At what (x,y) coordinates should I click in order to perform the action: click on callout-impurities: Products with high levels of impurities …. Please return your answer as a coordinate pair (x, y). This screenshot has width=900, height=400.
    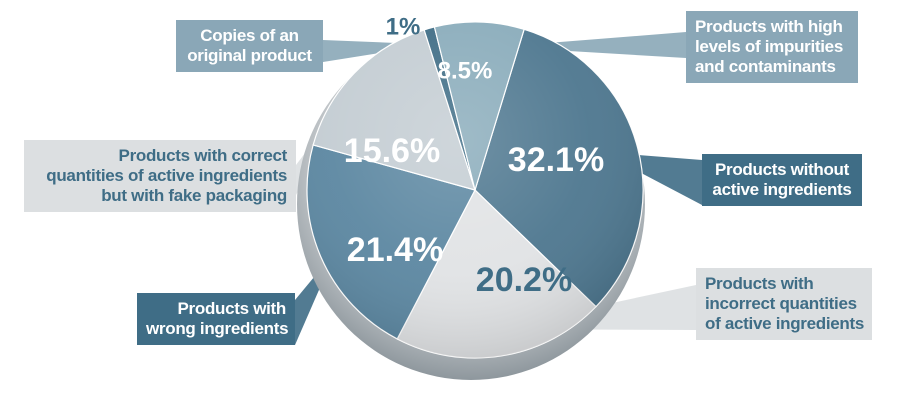
    Looking at the image, I should click on (772, 47).